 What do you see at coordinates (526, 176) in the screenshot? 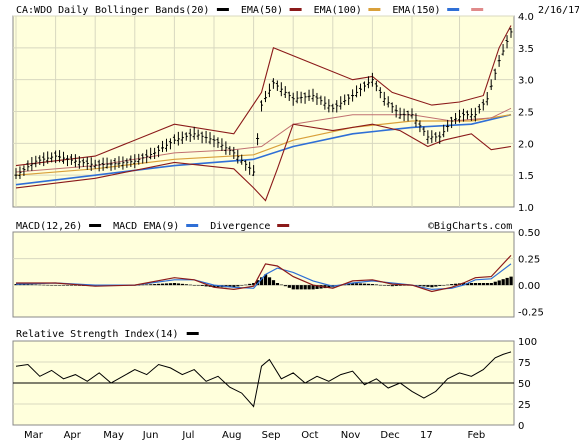
I see `y-tick-label: 1.5` at bounding box center [526, 176].